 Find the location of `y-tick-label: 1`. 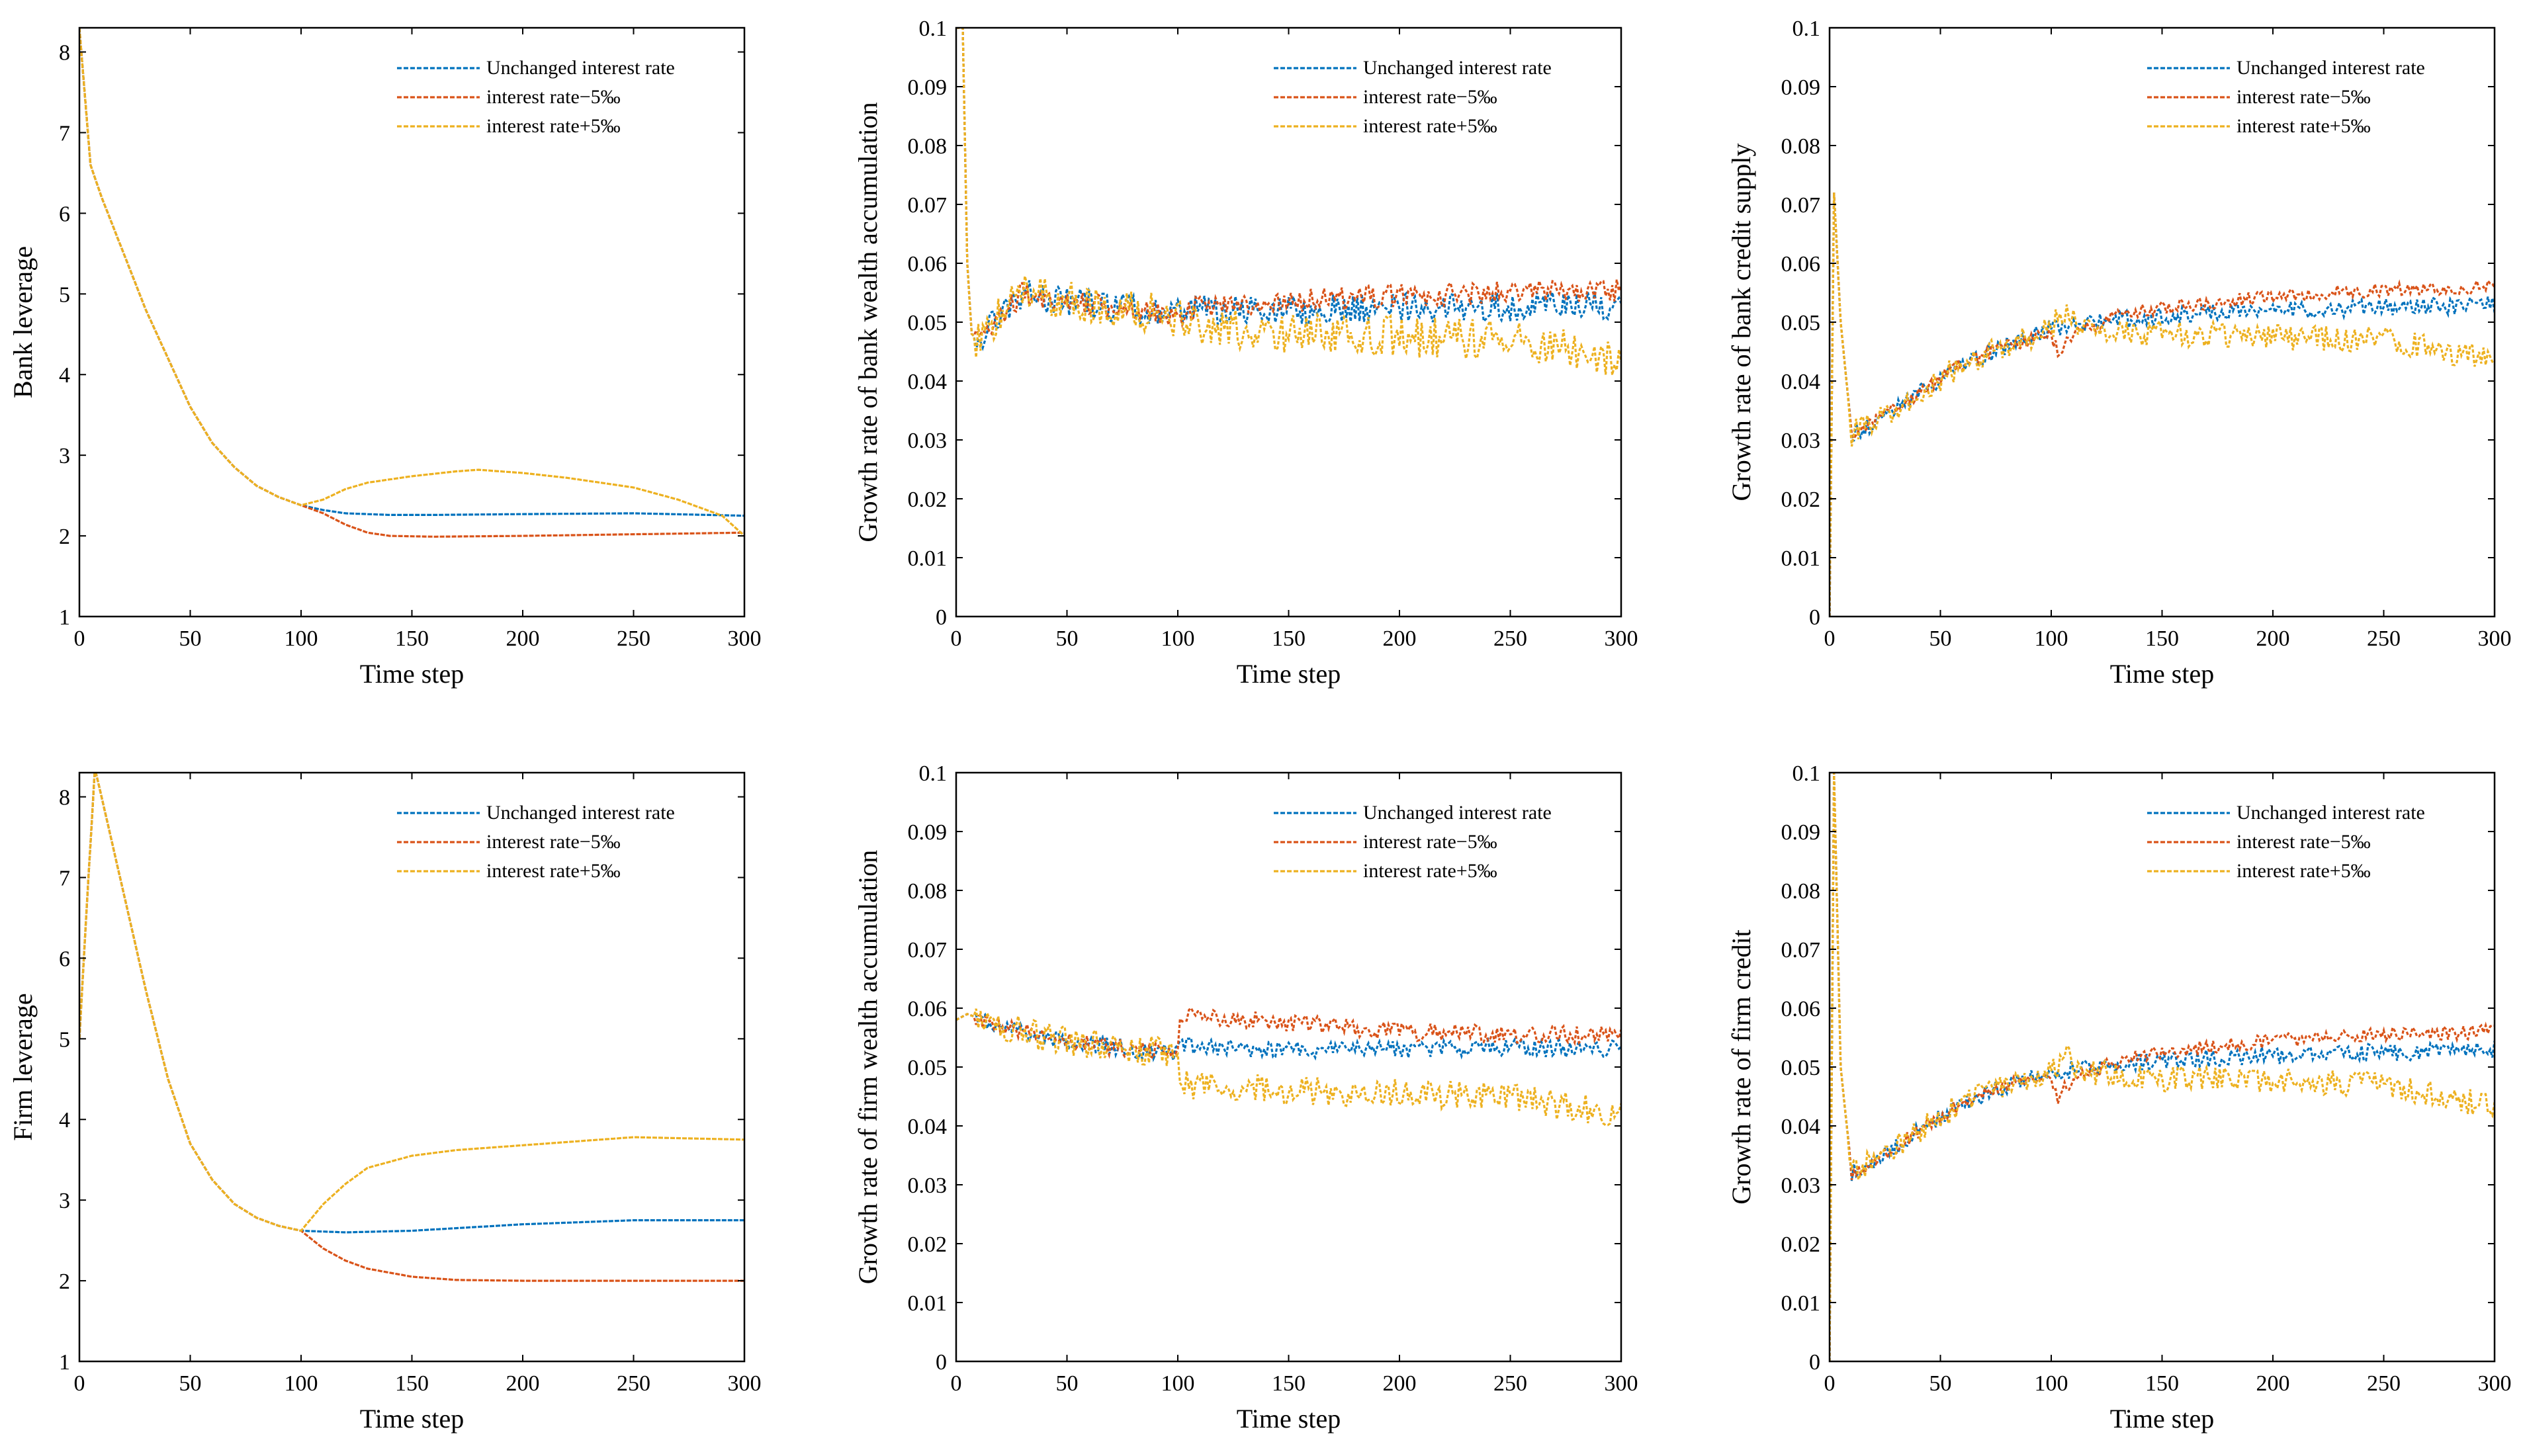

y-tick-label: 1 is located at coordinates (64, 617).